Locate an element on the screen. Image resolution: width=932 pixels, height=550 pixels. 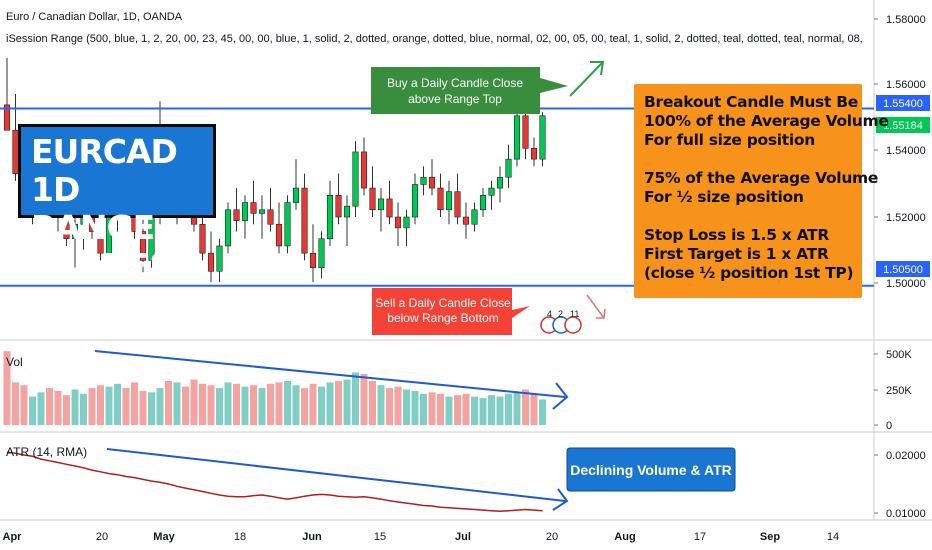
rules-line: (close ½ position 1st TP) is located at coordinates (749, 273).